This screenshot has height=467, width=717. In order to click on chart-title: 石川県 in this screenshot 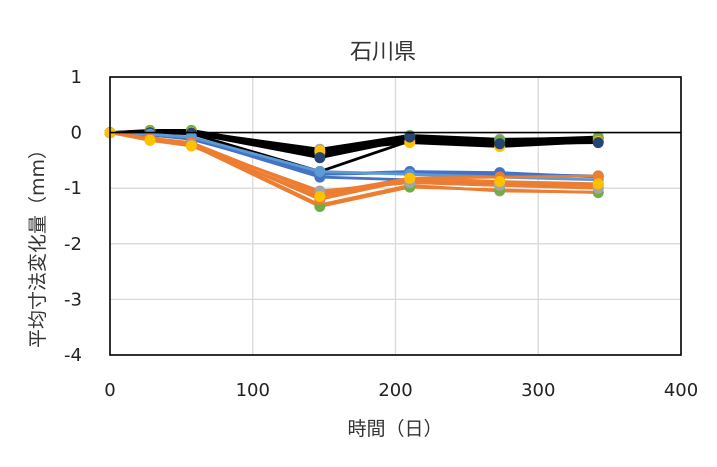, I will do `click(383, 52)`.